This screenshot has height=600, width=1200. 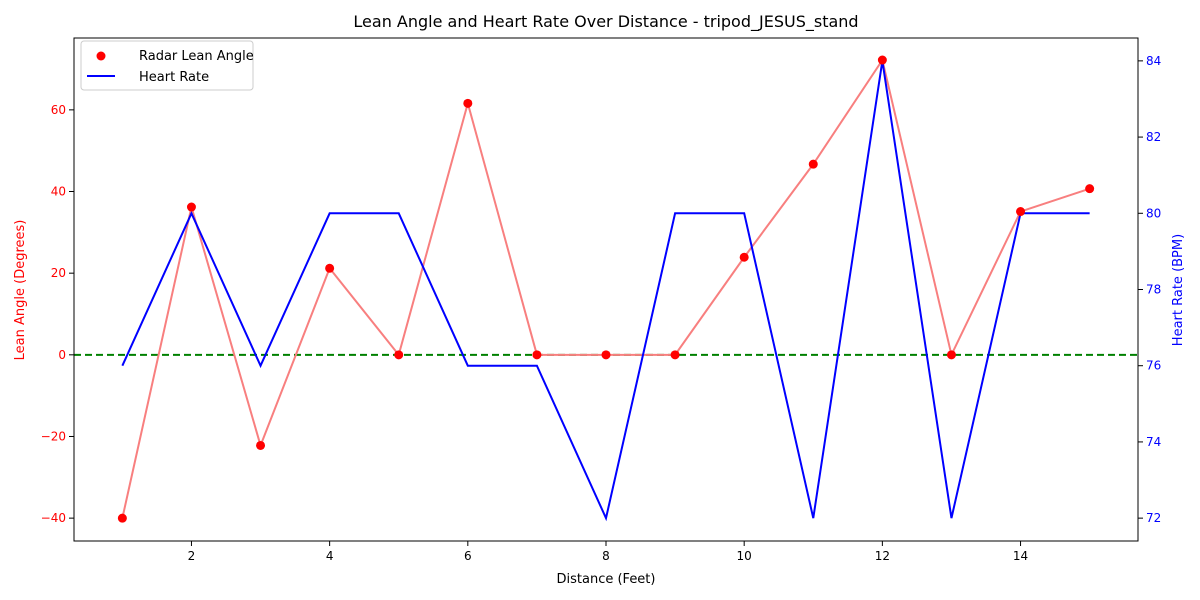 What do you see at coordinates (1153, 61) in the screenshot?
I see `y-right-tick-label: 84` at bounding box center [1153, 61].